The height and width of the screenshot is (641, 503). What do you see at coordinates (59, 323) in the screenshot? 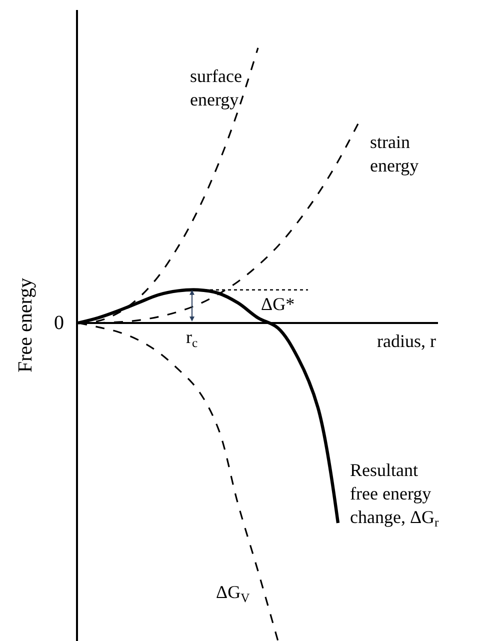
I see `text: 0` at bounding box center [59, 323].